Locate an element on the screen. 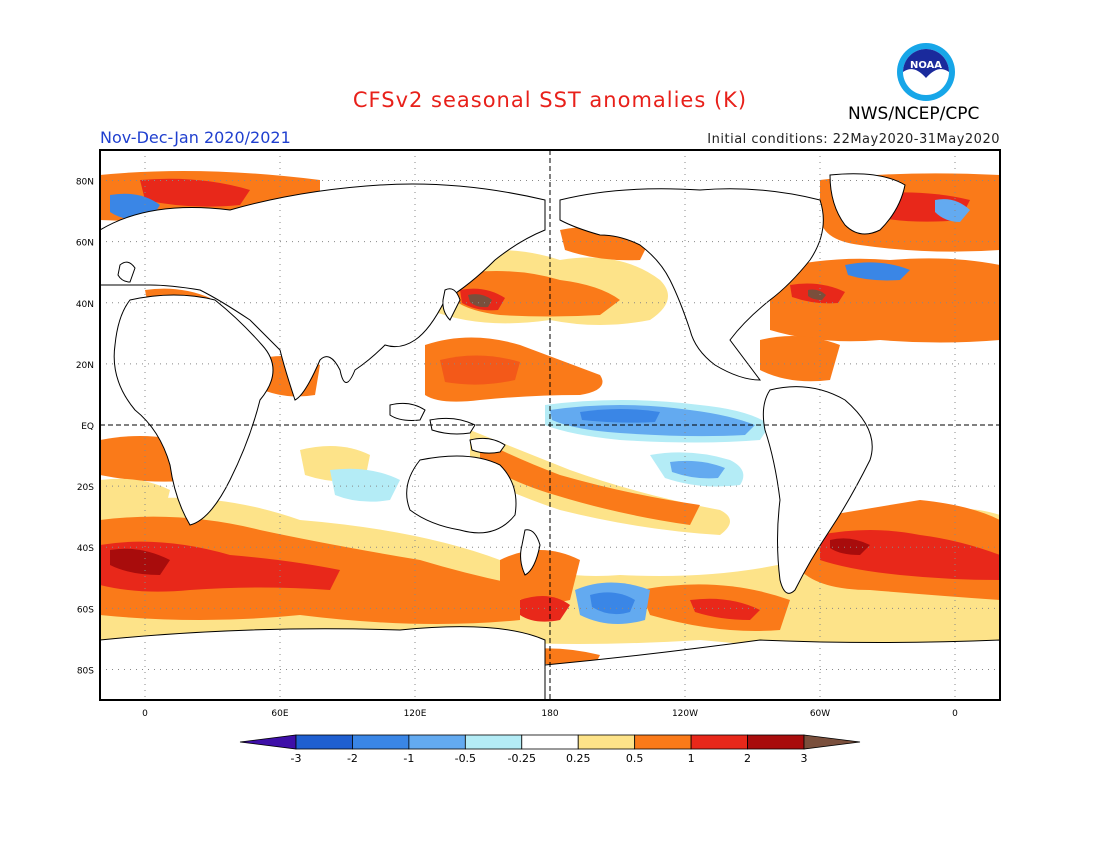 This screenshot has width=1100, height=850. colorbar-tick-label: -2 is located at coordinates (352, 758).